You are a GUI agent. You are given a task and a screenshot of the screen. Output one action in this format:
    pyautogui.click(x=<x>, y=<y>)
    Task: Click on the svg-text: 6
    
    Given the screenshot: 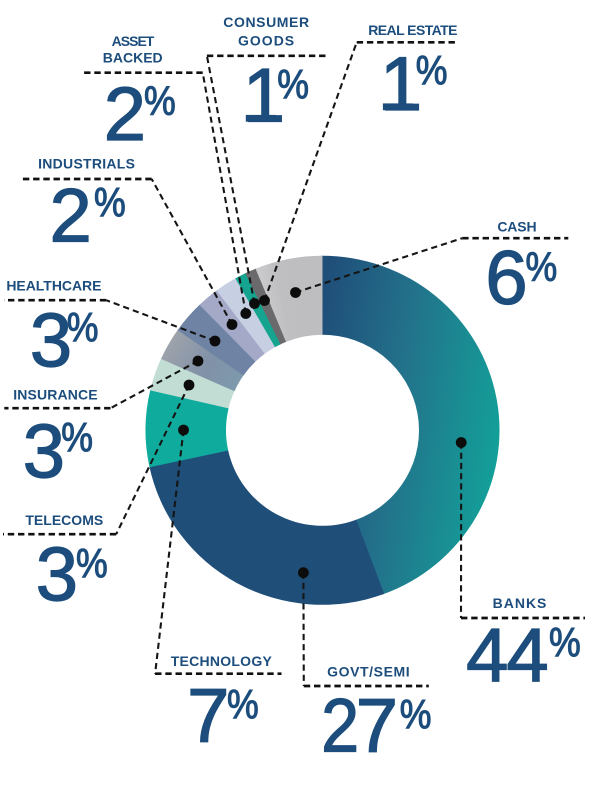 What is the action you would take?
    pyautogui.click(x=506, y=278)
    